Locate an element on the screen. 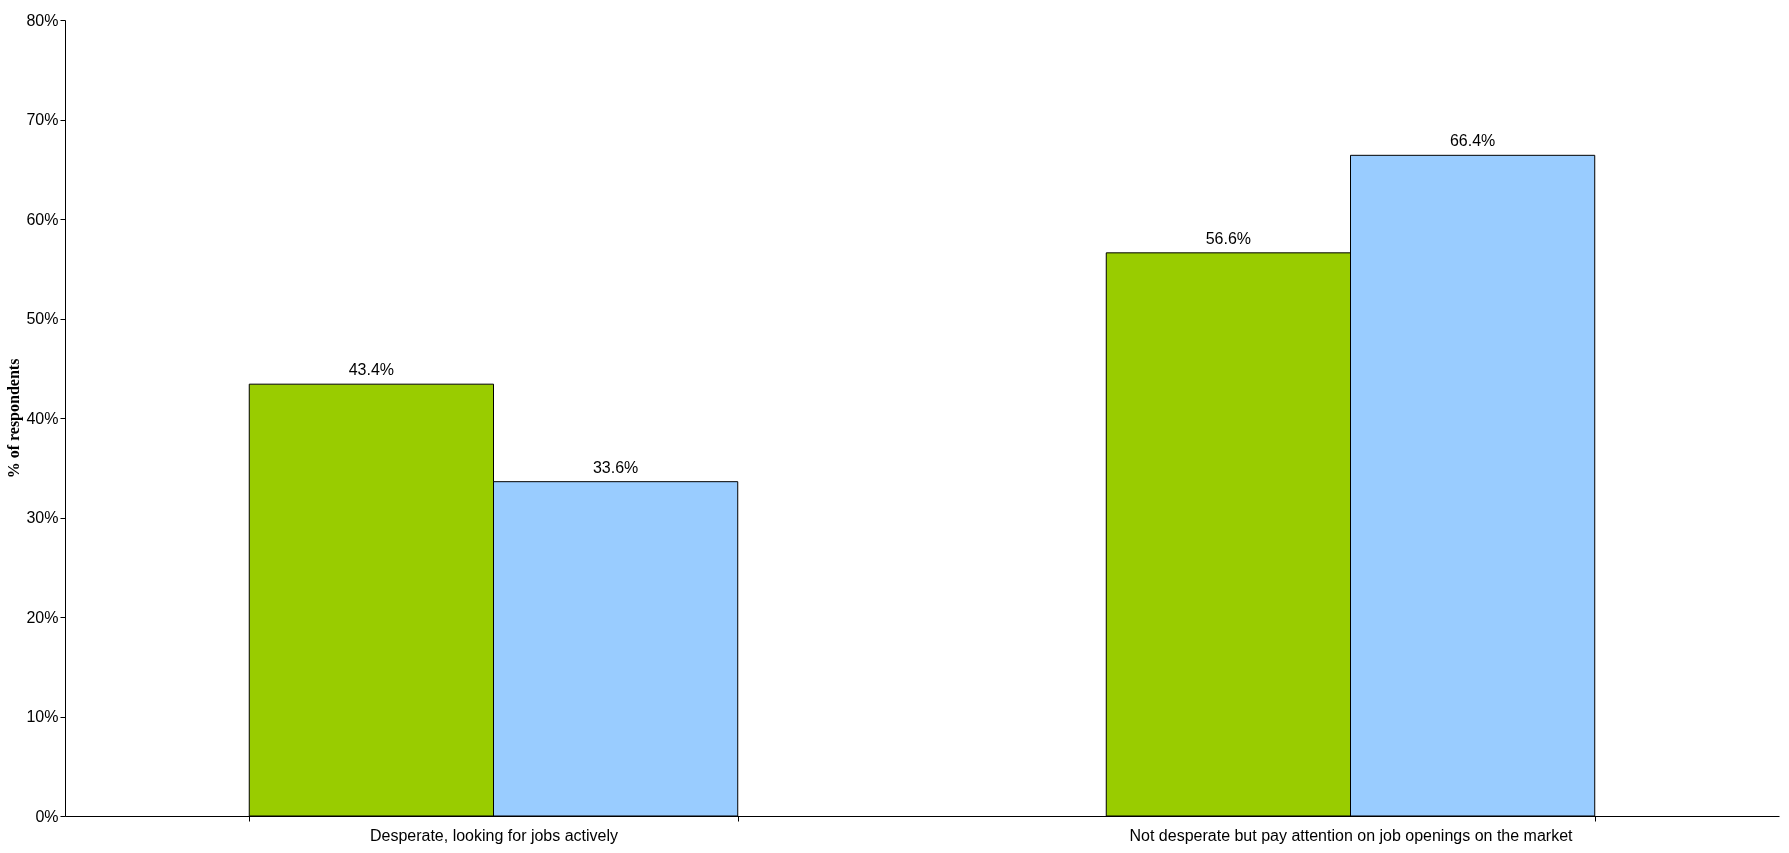 This screenshot has height=853, width=1789. y-tick-label: 20% is located at coordinates (42, 617).